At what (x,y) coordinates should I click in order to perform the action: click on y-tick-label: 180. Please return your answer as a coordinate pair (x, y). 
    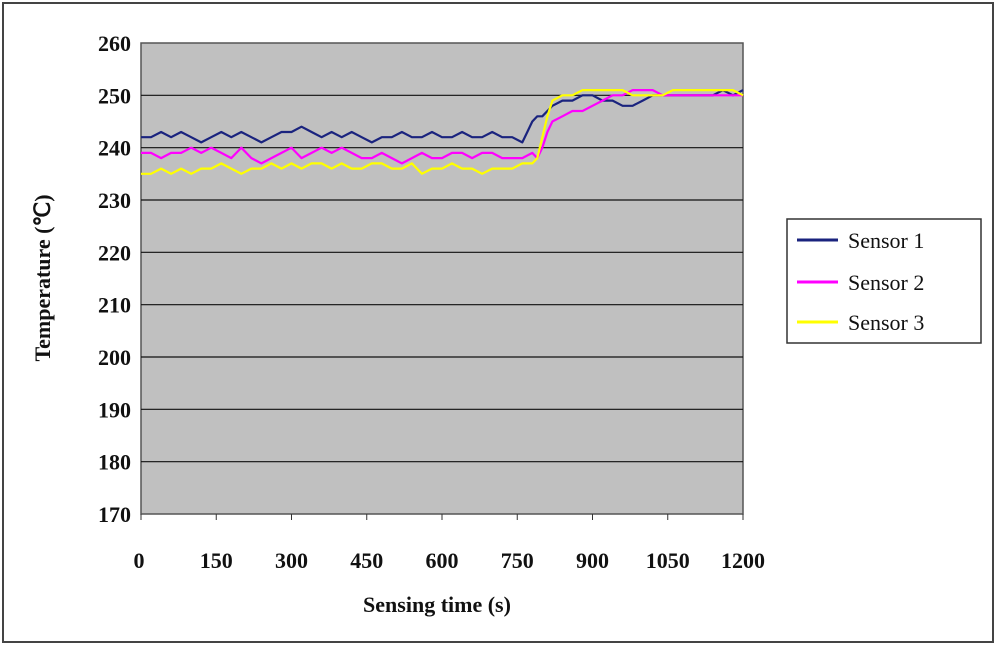
    Looking at the image, I should click on (114, 462).